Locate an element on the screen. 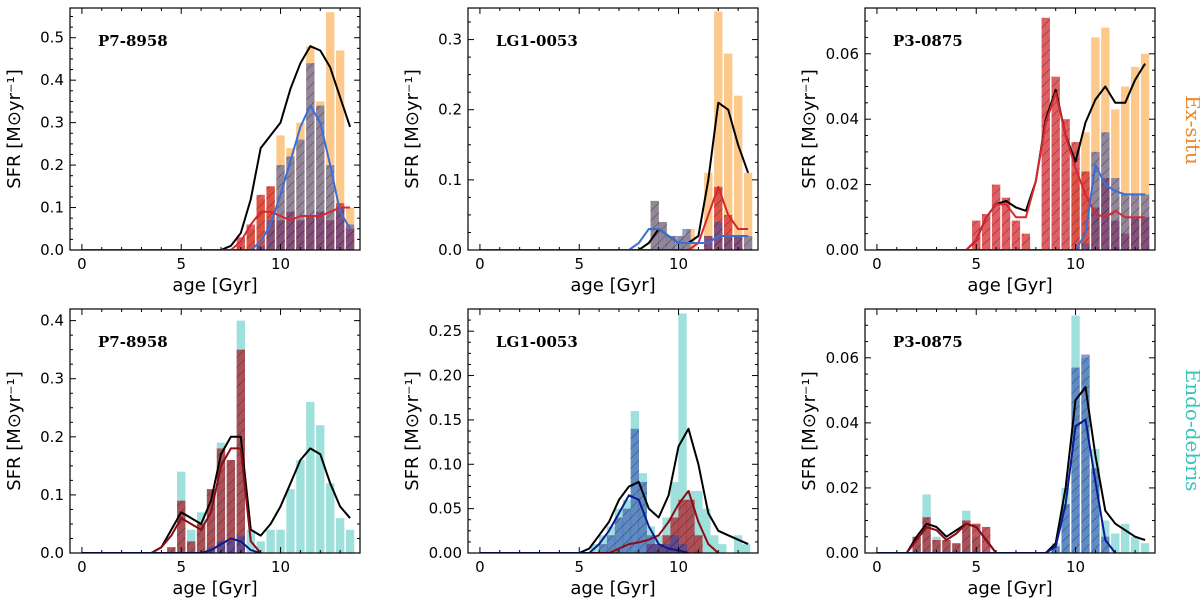 This screenshot has width=1200, height=605. y-tick-label: 0.04 is located at coordinates (842, 119).